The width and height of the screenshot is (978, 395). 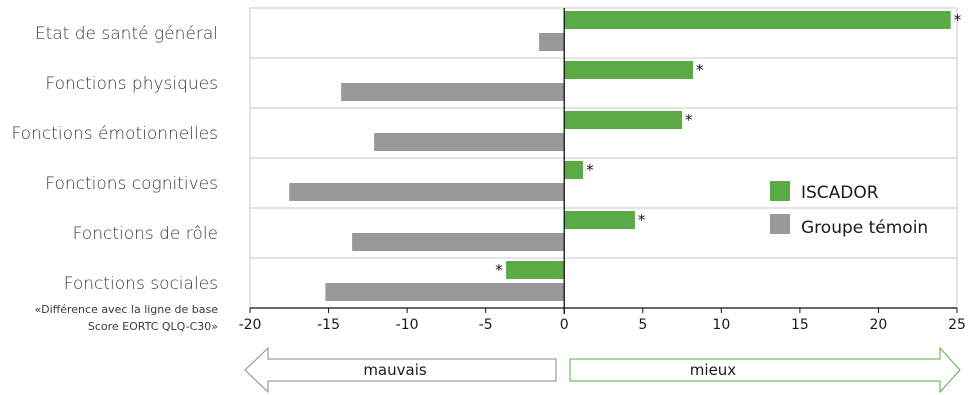 What do you see at coordinates (145, 234) in the screenshot?
I see `category-label: Fonctions de rôle` at bounding box center [145, 234].